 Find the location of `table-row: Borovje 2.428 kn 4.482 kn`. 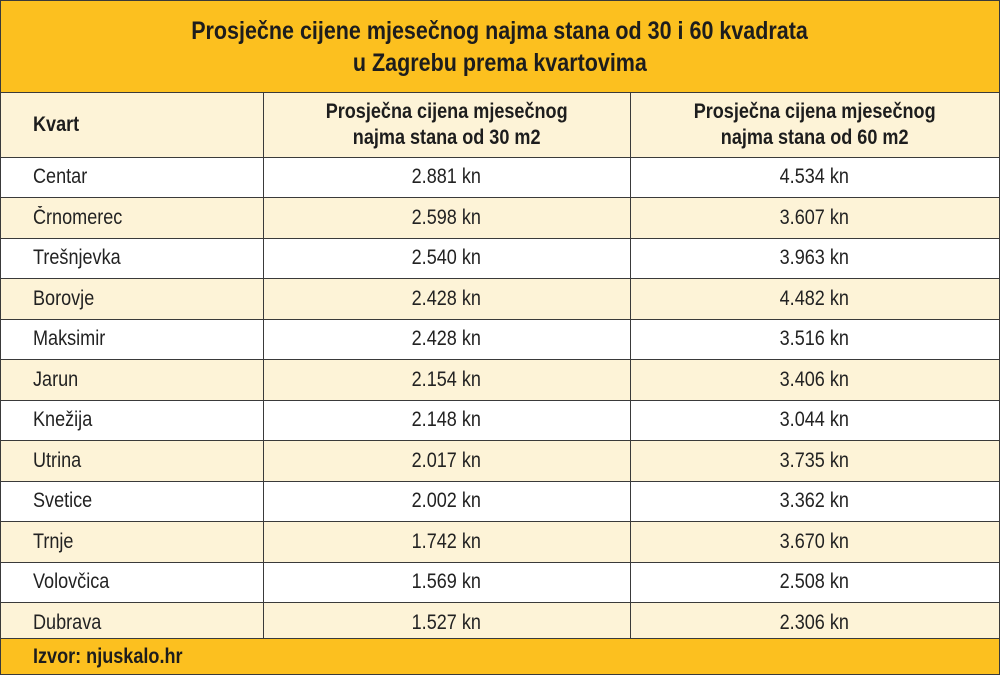

table-row: Borovje 2.428 kn 4.482 kn is located at coordinates (500, 299).